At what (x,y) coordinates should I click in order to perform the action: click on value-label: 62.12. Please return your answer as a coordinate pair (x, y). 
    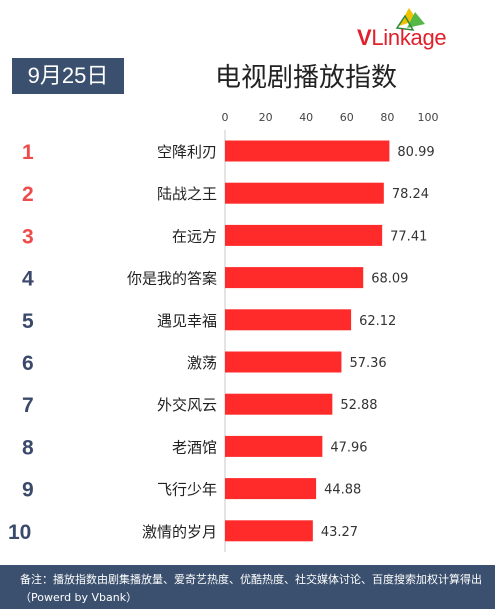
    Looking at the image, I should click on (377, 321).